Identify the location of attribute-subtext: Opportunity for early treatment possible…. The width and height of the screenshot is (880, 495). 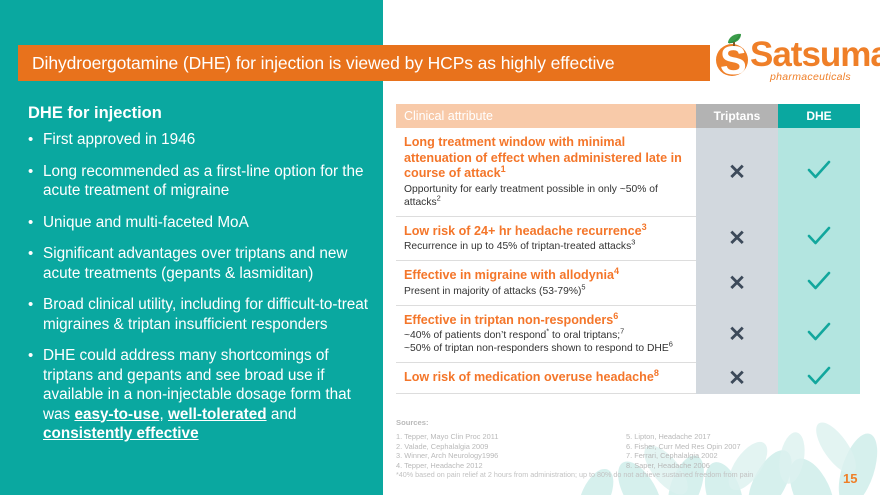
(531, 195).